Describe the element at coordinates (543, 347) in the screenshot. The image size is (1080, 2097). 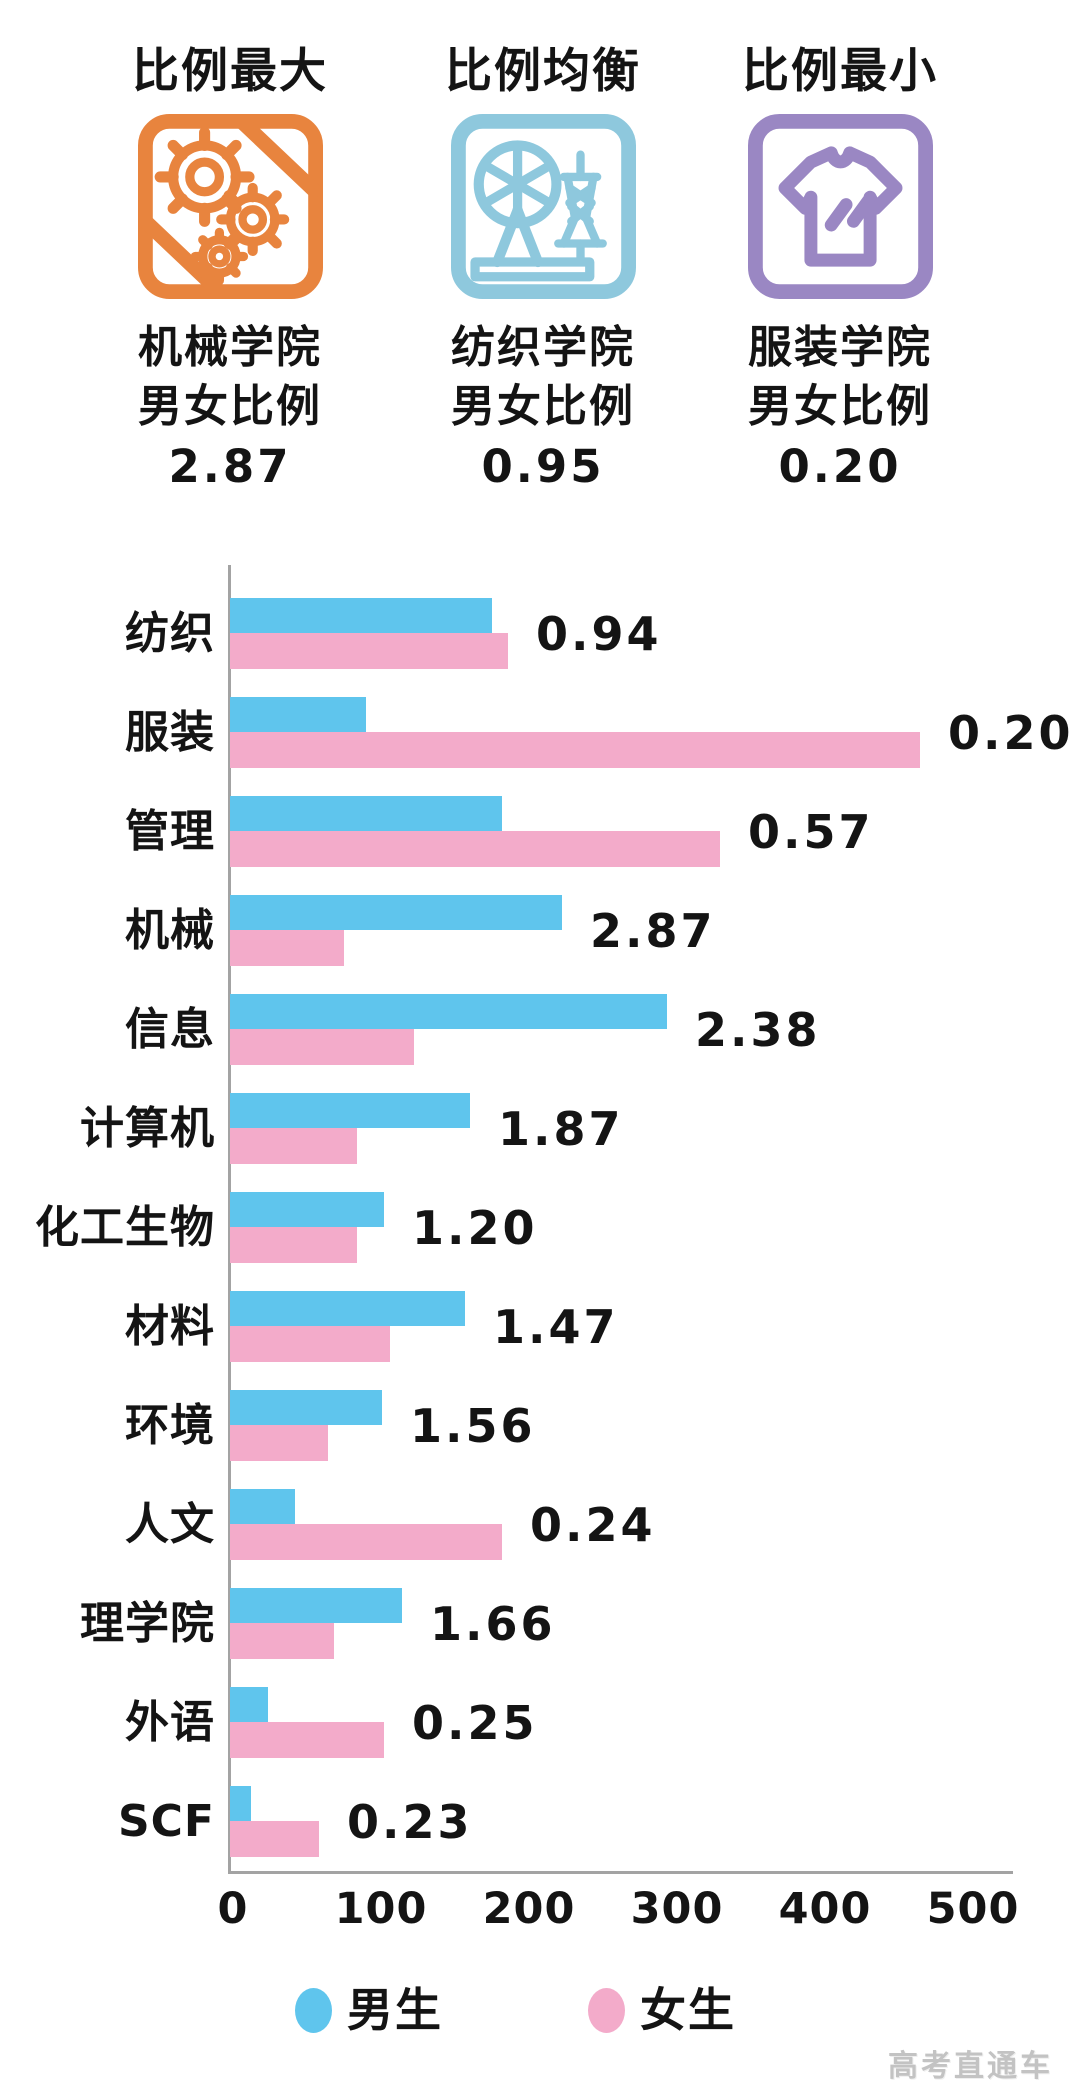
I see `card-college: 纺织学院` at that location.